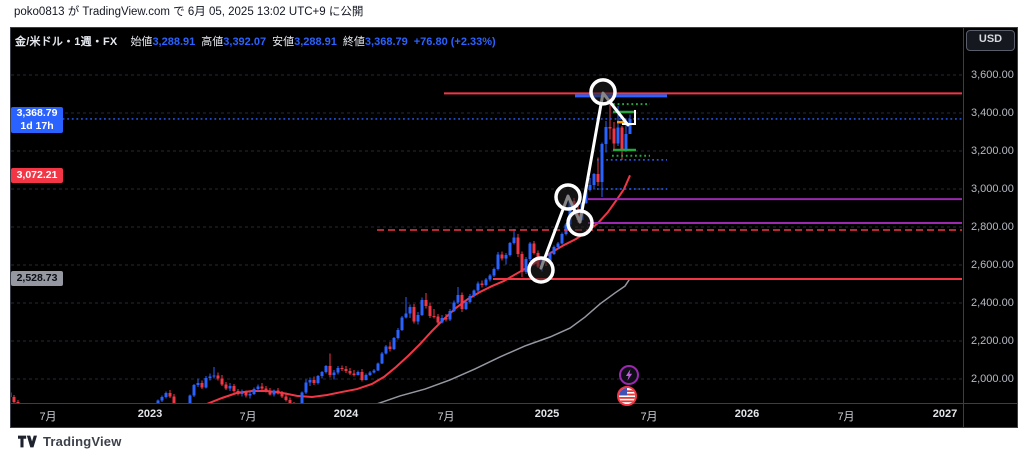  Describe the element at coordinates (66, 42) in the screenshot. I see `symbol-title: 金/米ドル・1週・FX` at that location.